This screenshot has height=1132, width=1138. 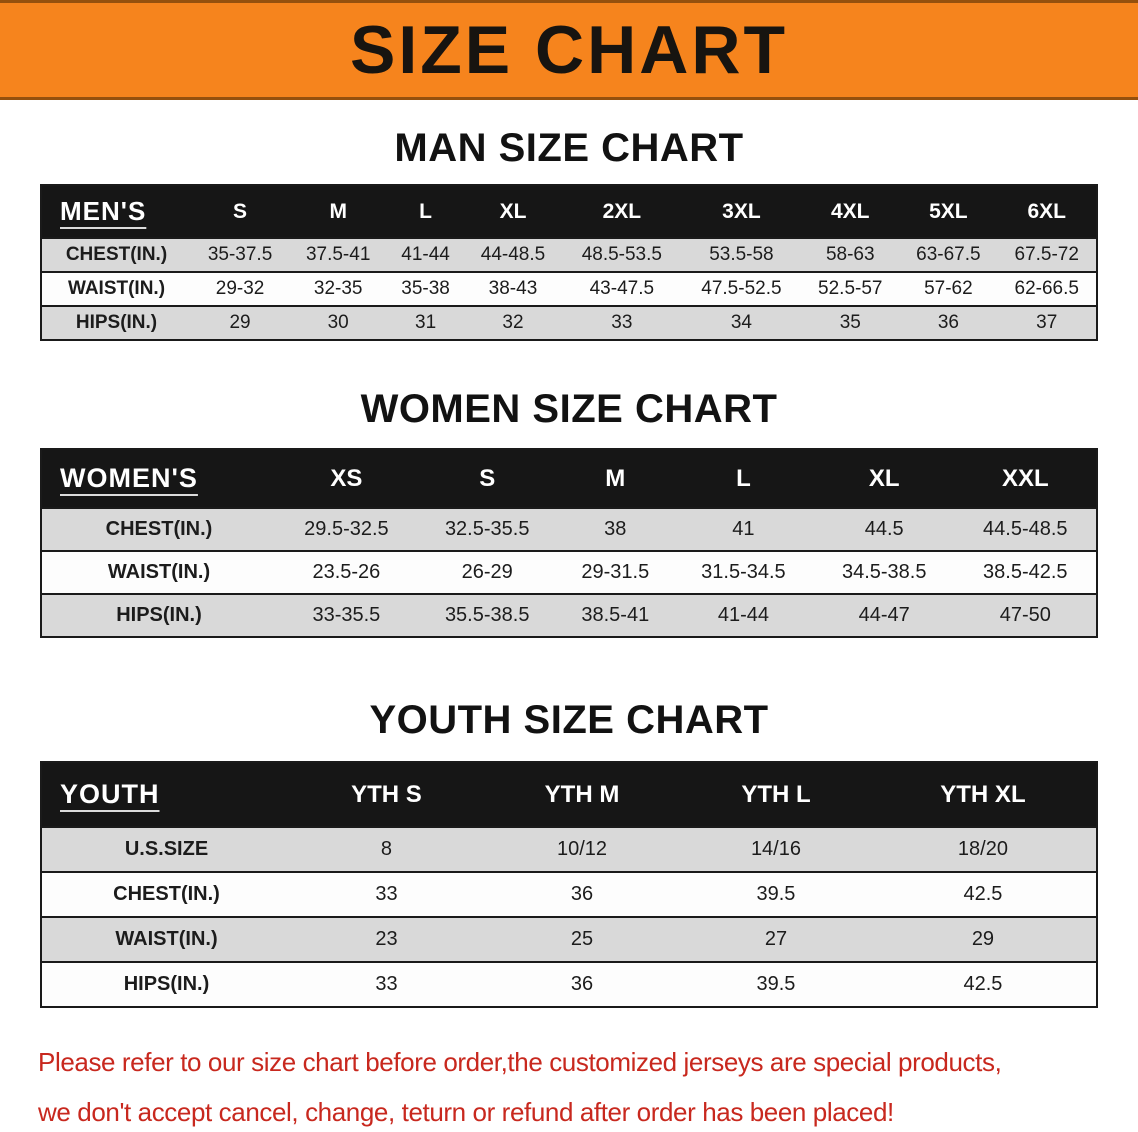 I want to click on size-value-cell: 58-63, so click(x=850, y=254).